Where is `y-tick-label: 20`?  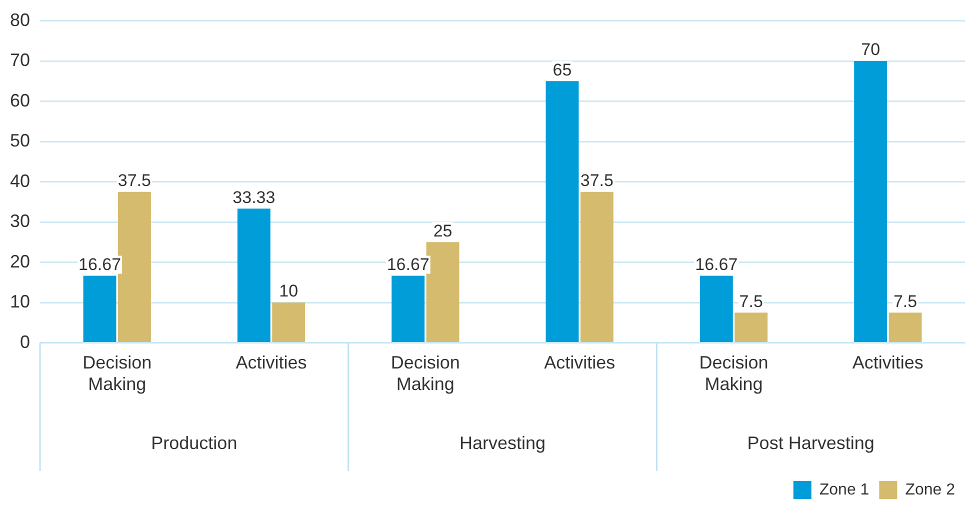
y-tick-label: 20 is located at coordinates (20, 261).